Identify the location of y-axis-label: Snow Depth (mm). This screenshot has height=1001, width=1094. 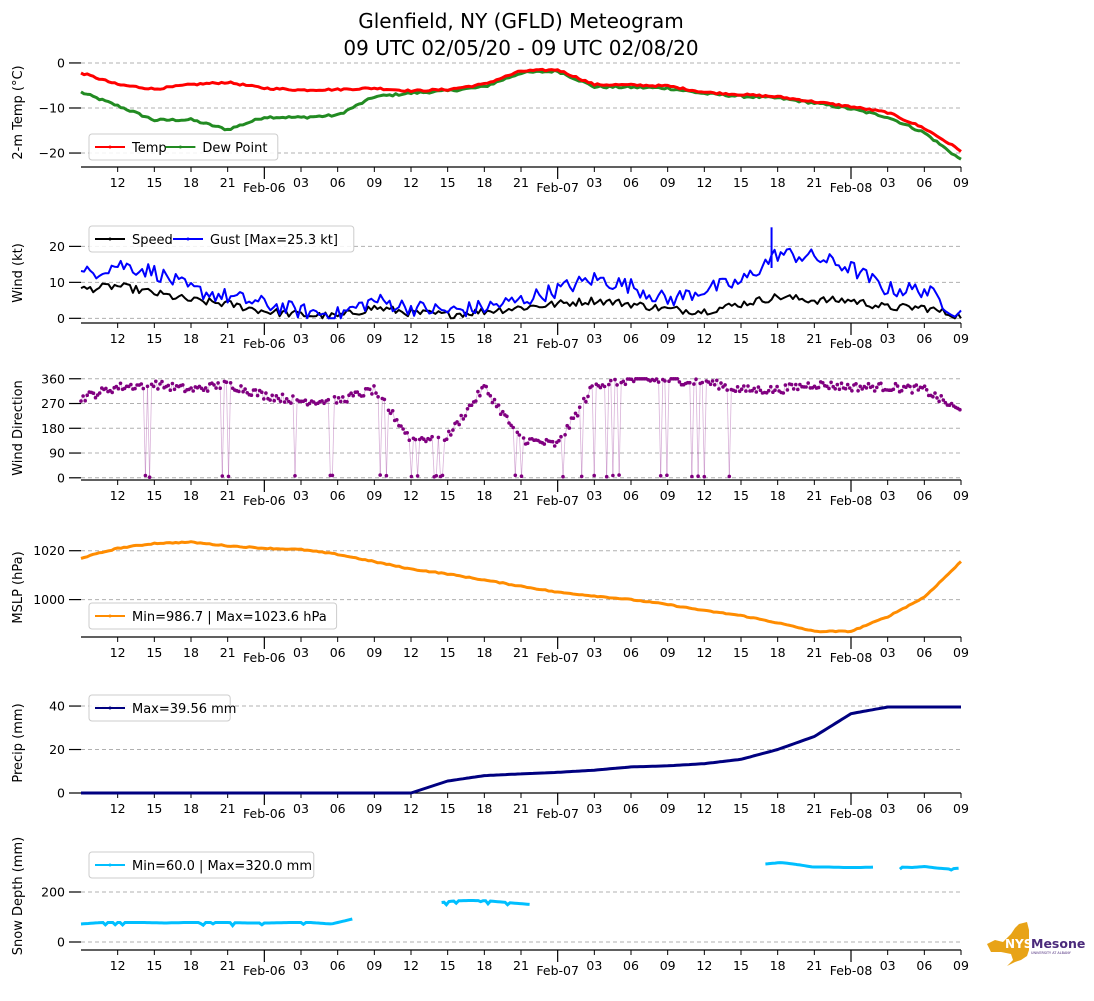
(18, 896).